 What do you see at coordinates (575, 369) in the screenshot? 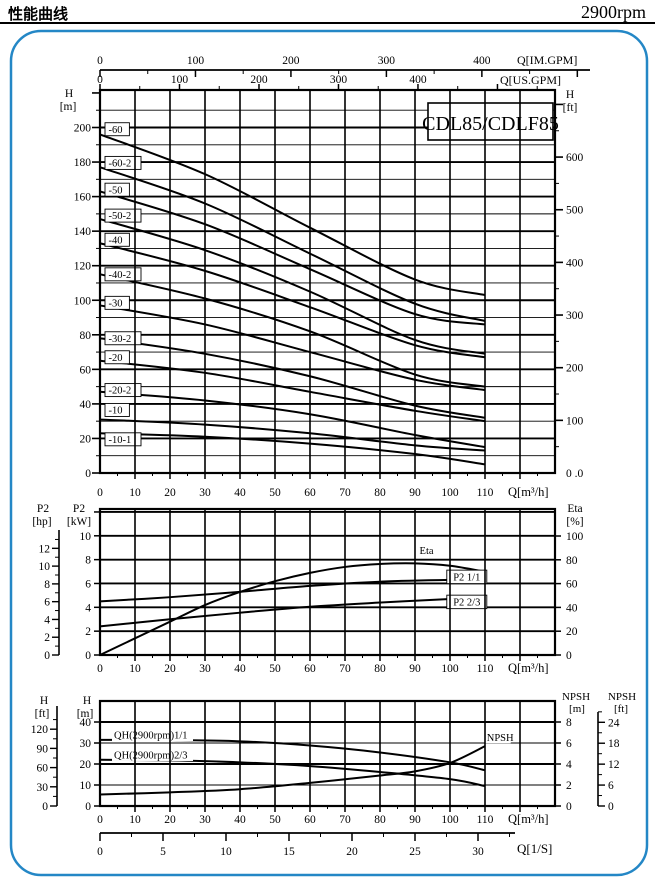
I see `h-ft-tick-label: 200` at bounding box center [575, 369].